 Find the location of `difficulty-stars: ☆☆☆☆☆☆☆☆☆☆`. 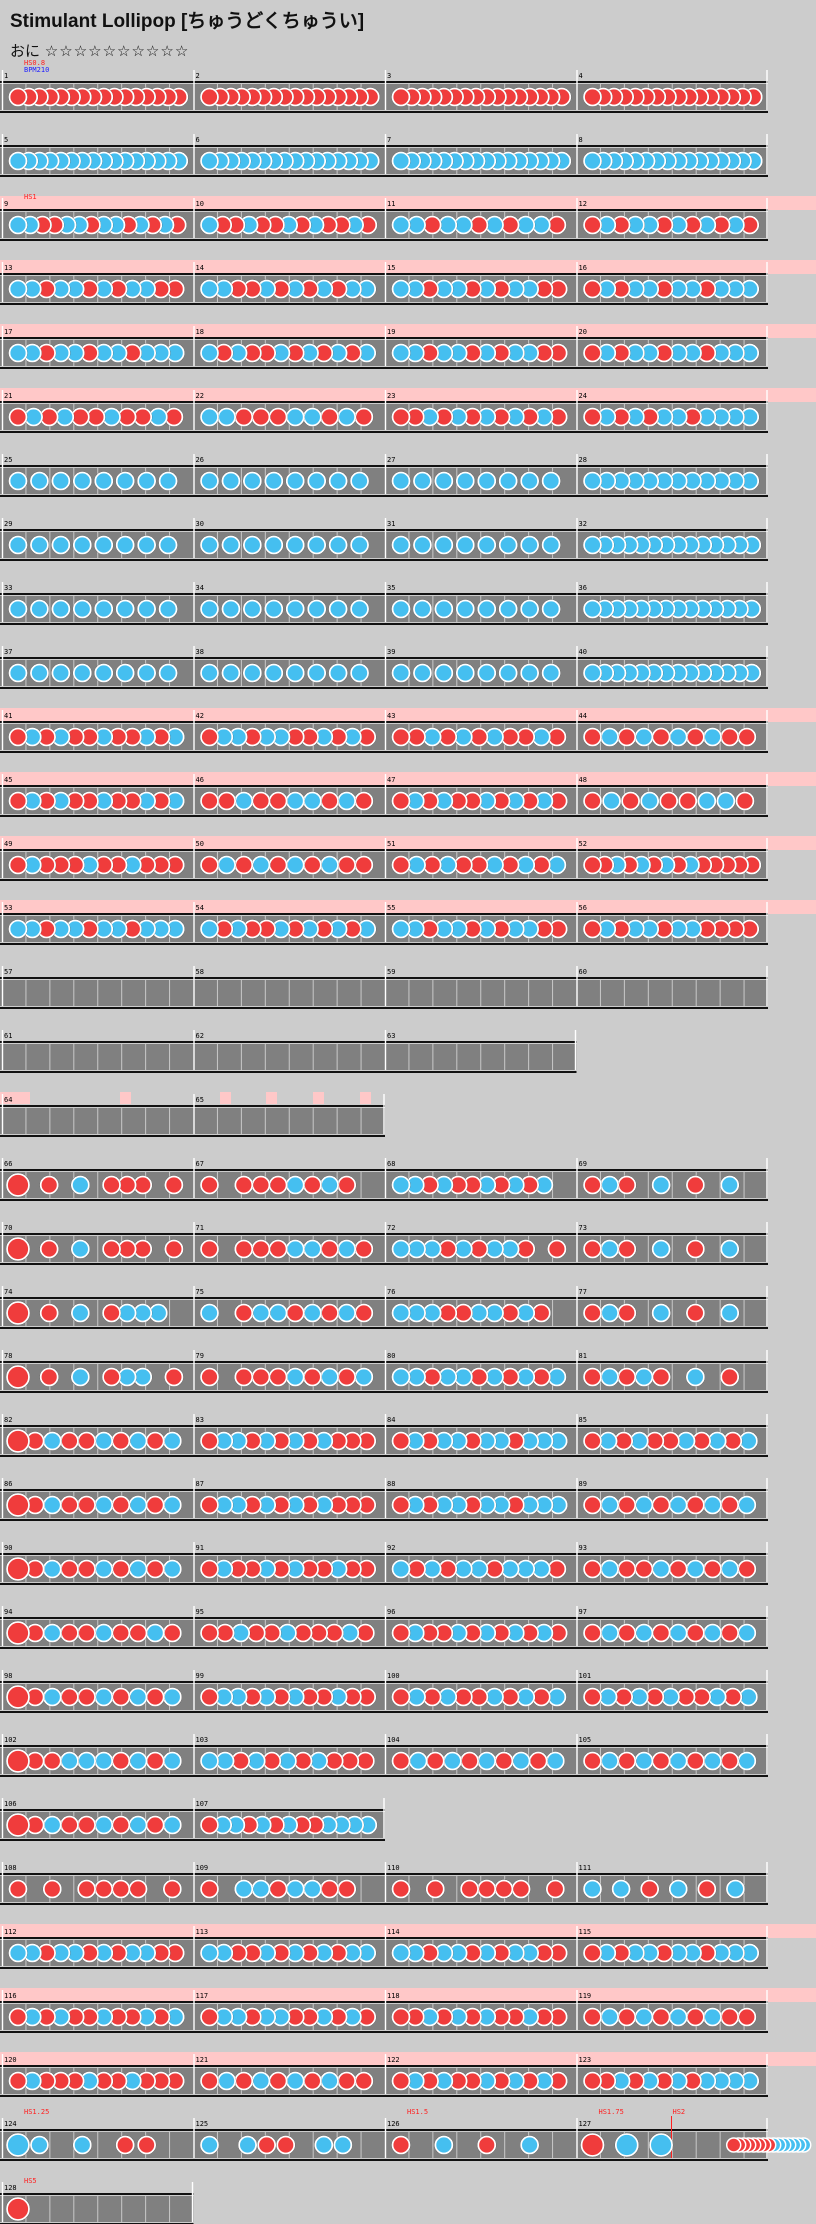

difficulty-stars: ☆☆☆☆☆☆☆☆☆☆ is located at coordinates (117, 51).